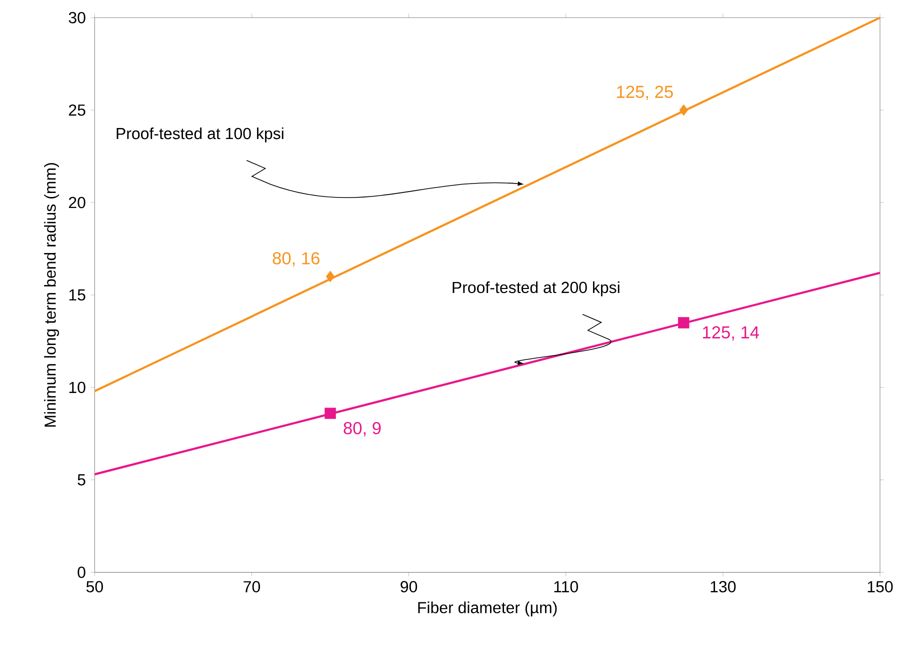 The height and width of the screenshot is (663, 901). I want to click on data-label: 125, 25, so click(645, 93).